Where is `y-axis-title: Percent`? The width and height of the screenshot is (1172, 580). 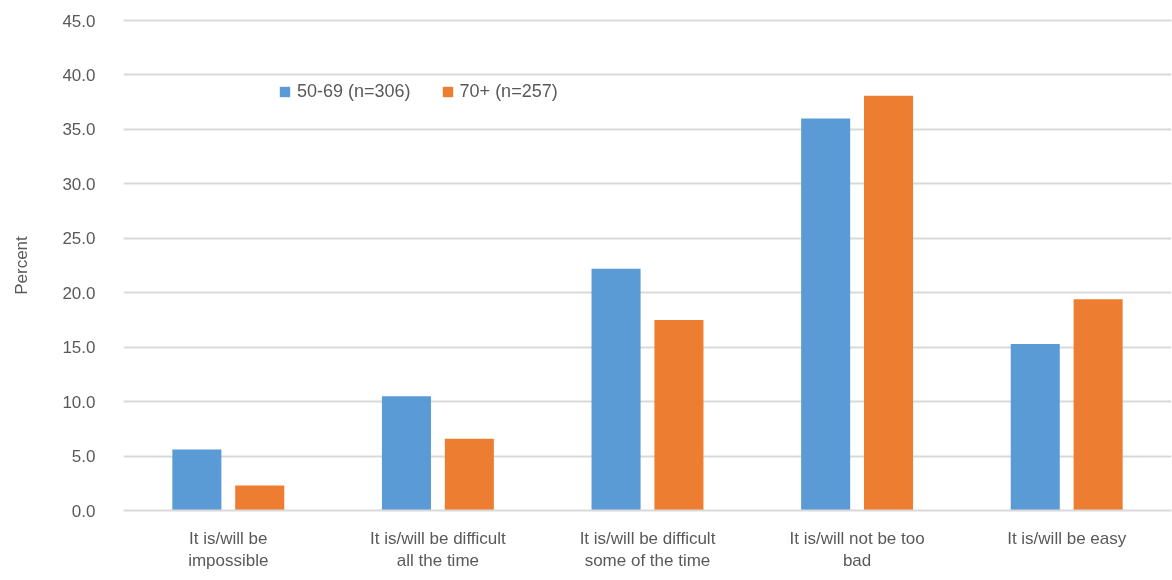
y-axis-title: Percent is located at coordinates (22, 265).